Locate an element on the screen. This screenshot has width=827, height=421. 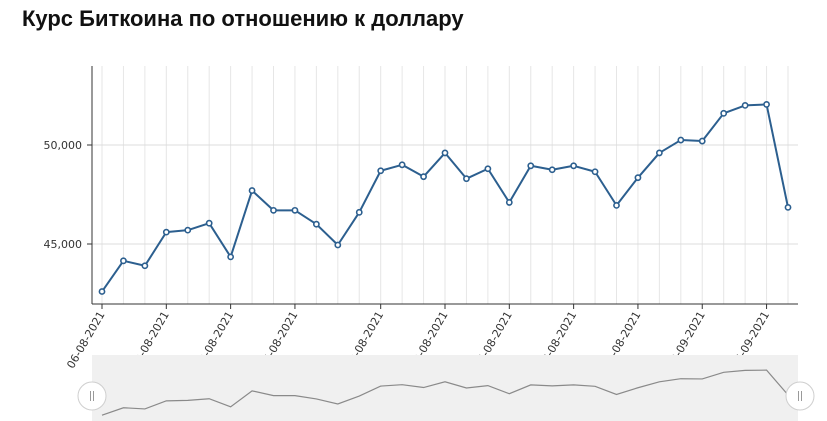
y-axis-ticks: 45,000 50,000 is located at coordinates (68, 195).